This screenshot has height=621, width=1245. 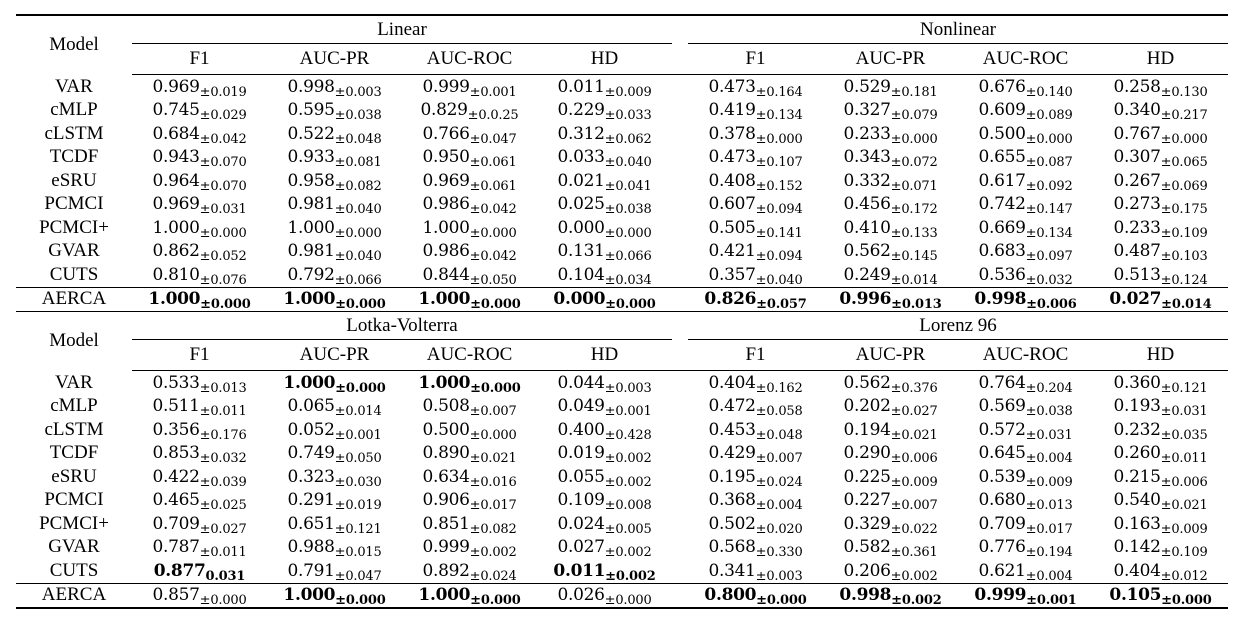 What do you see at coordinates (890, 87) in the screenshot?
I see `metric-cell: 0.529±0.181` at bounding box center [890, 87].